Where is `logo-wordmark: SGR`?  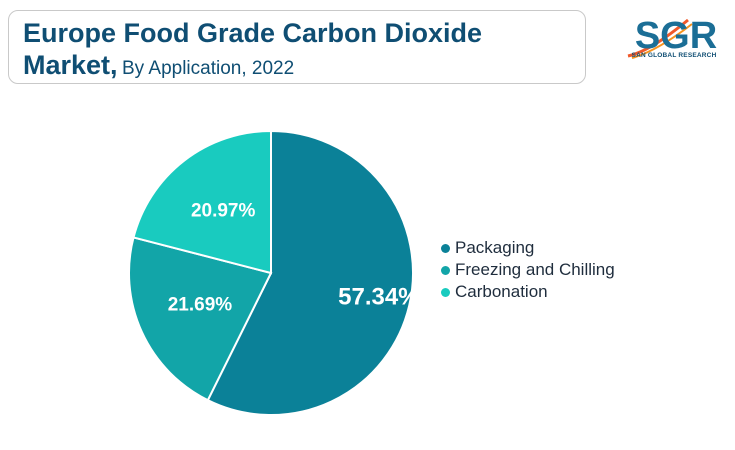 logo-wordmark: SGR is located at coordinates (676, 36).